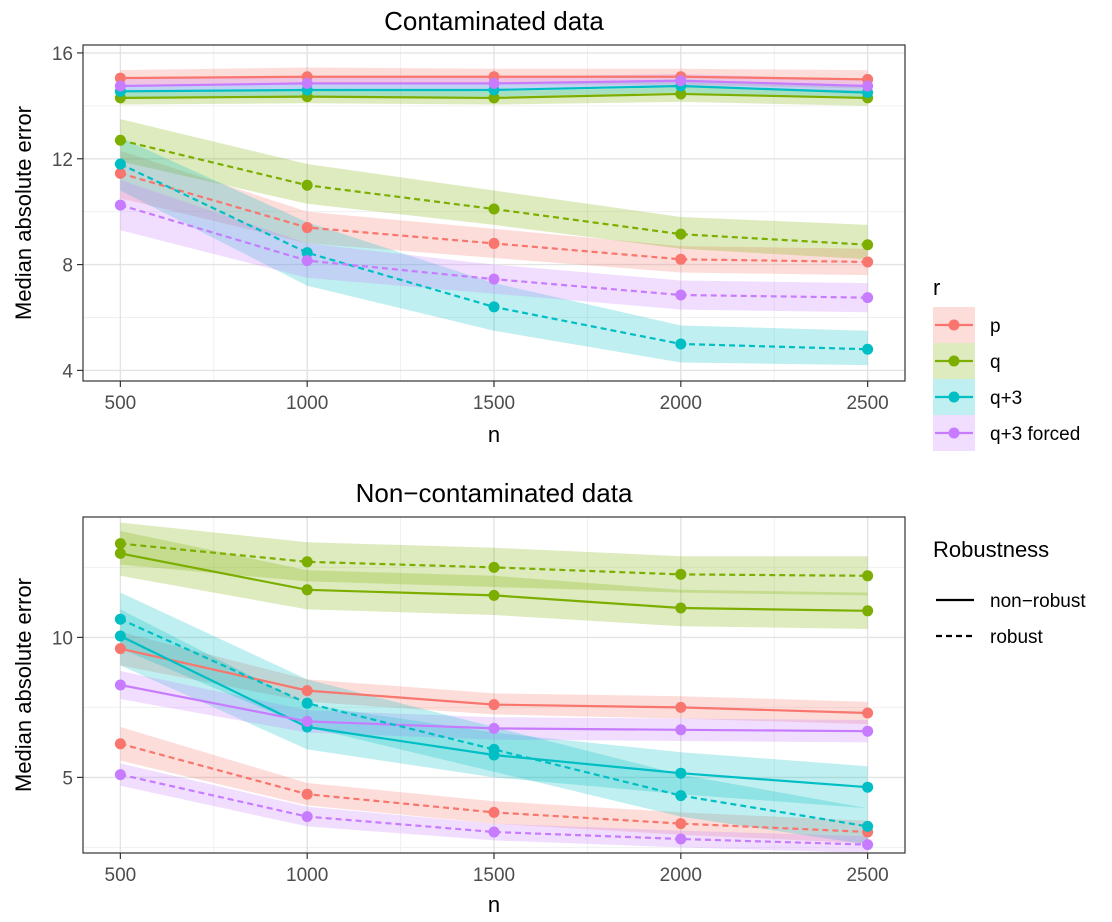 The image size is (1112, 922). I want to click on legend-entries: pq q+3 q+3 forced, so click(1006, 379).